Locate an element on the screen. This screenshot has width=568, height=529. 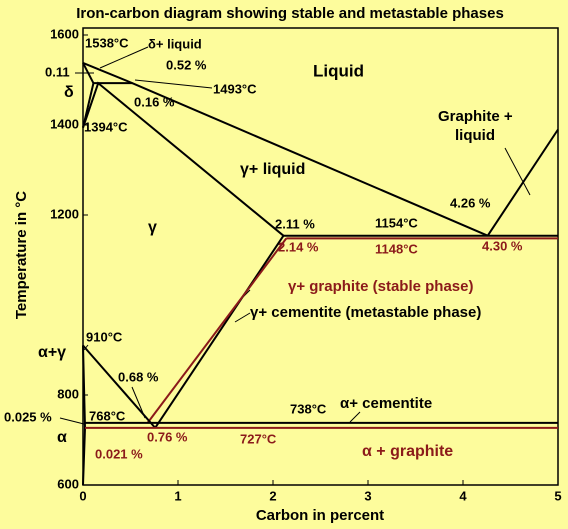
annotation: γ+ cementite (metastable phase) is located at coordinates (365, 312).